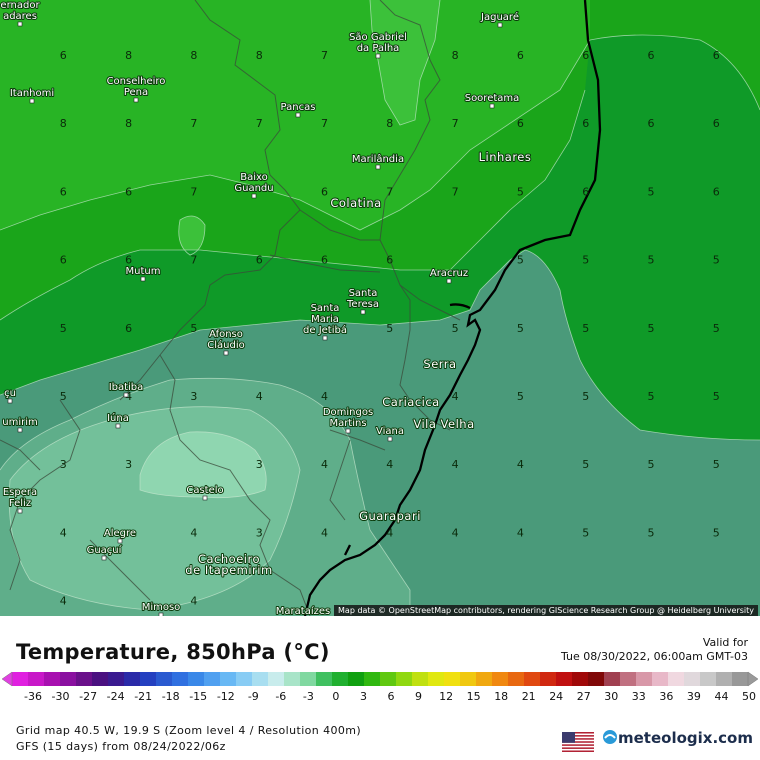 This screenshot has width=760, height=760. What do you see at coordinates (63, 123) in the screenshot?
I see `grid-value: 8` at bounding box center [63, 123].